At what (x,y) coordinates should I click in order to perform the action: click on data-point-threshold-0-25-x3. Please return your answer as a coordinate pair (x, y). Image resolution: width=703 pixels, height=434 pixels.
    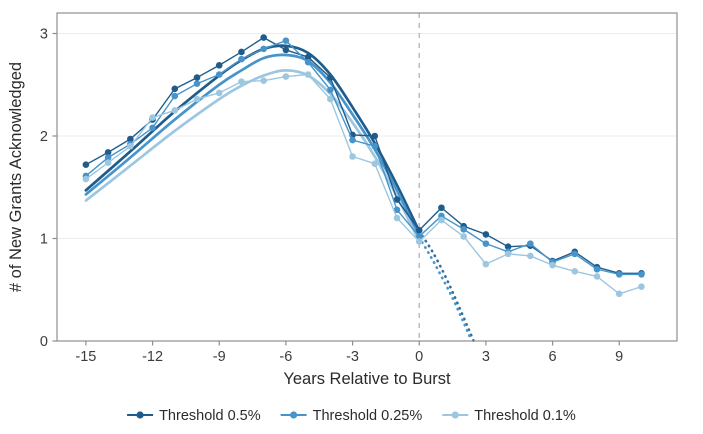
    Looking at the image, I should click on (486, 243).